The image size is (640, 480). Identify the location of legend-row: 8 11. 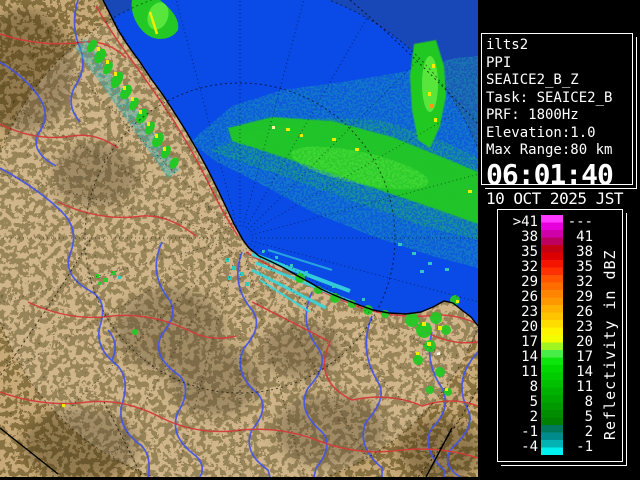
(560, 387).